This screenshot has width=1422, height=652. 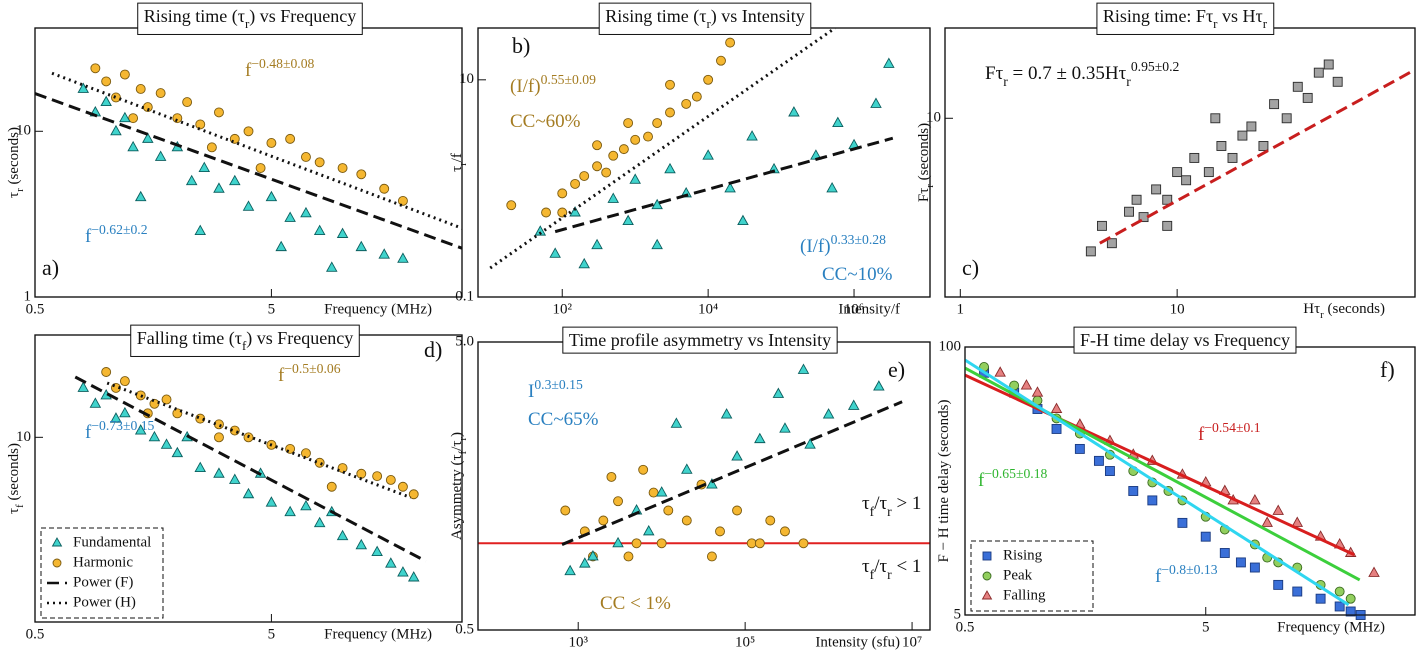 What do you see at coordinates (545, 121) in the screenshot?
I see `annotation-part: CC~60%` at bounding box center [545, 121].